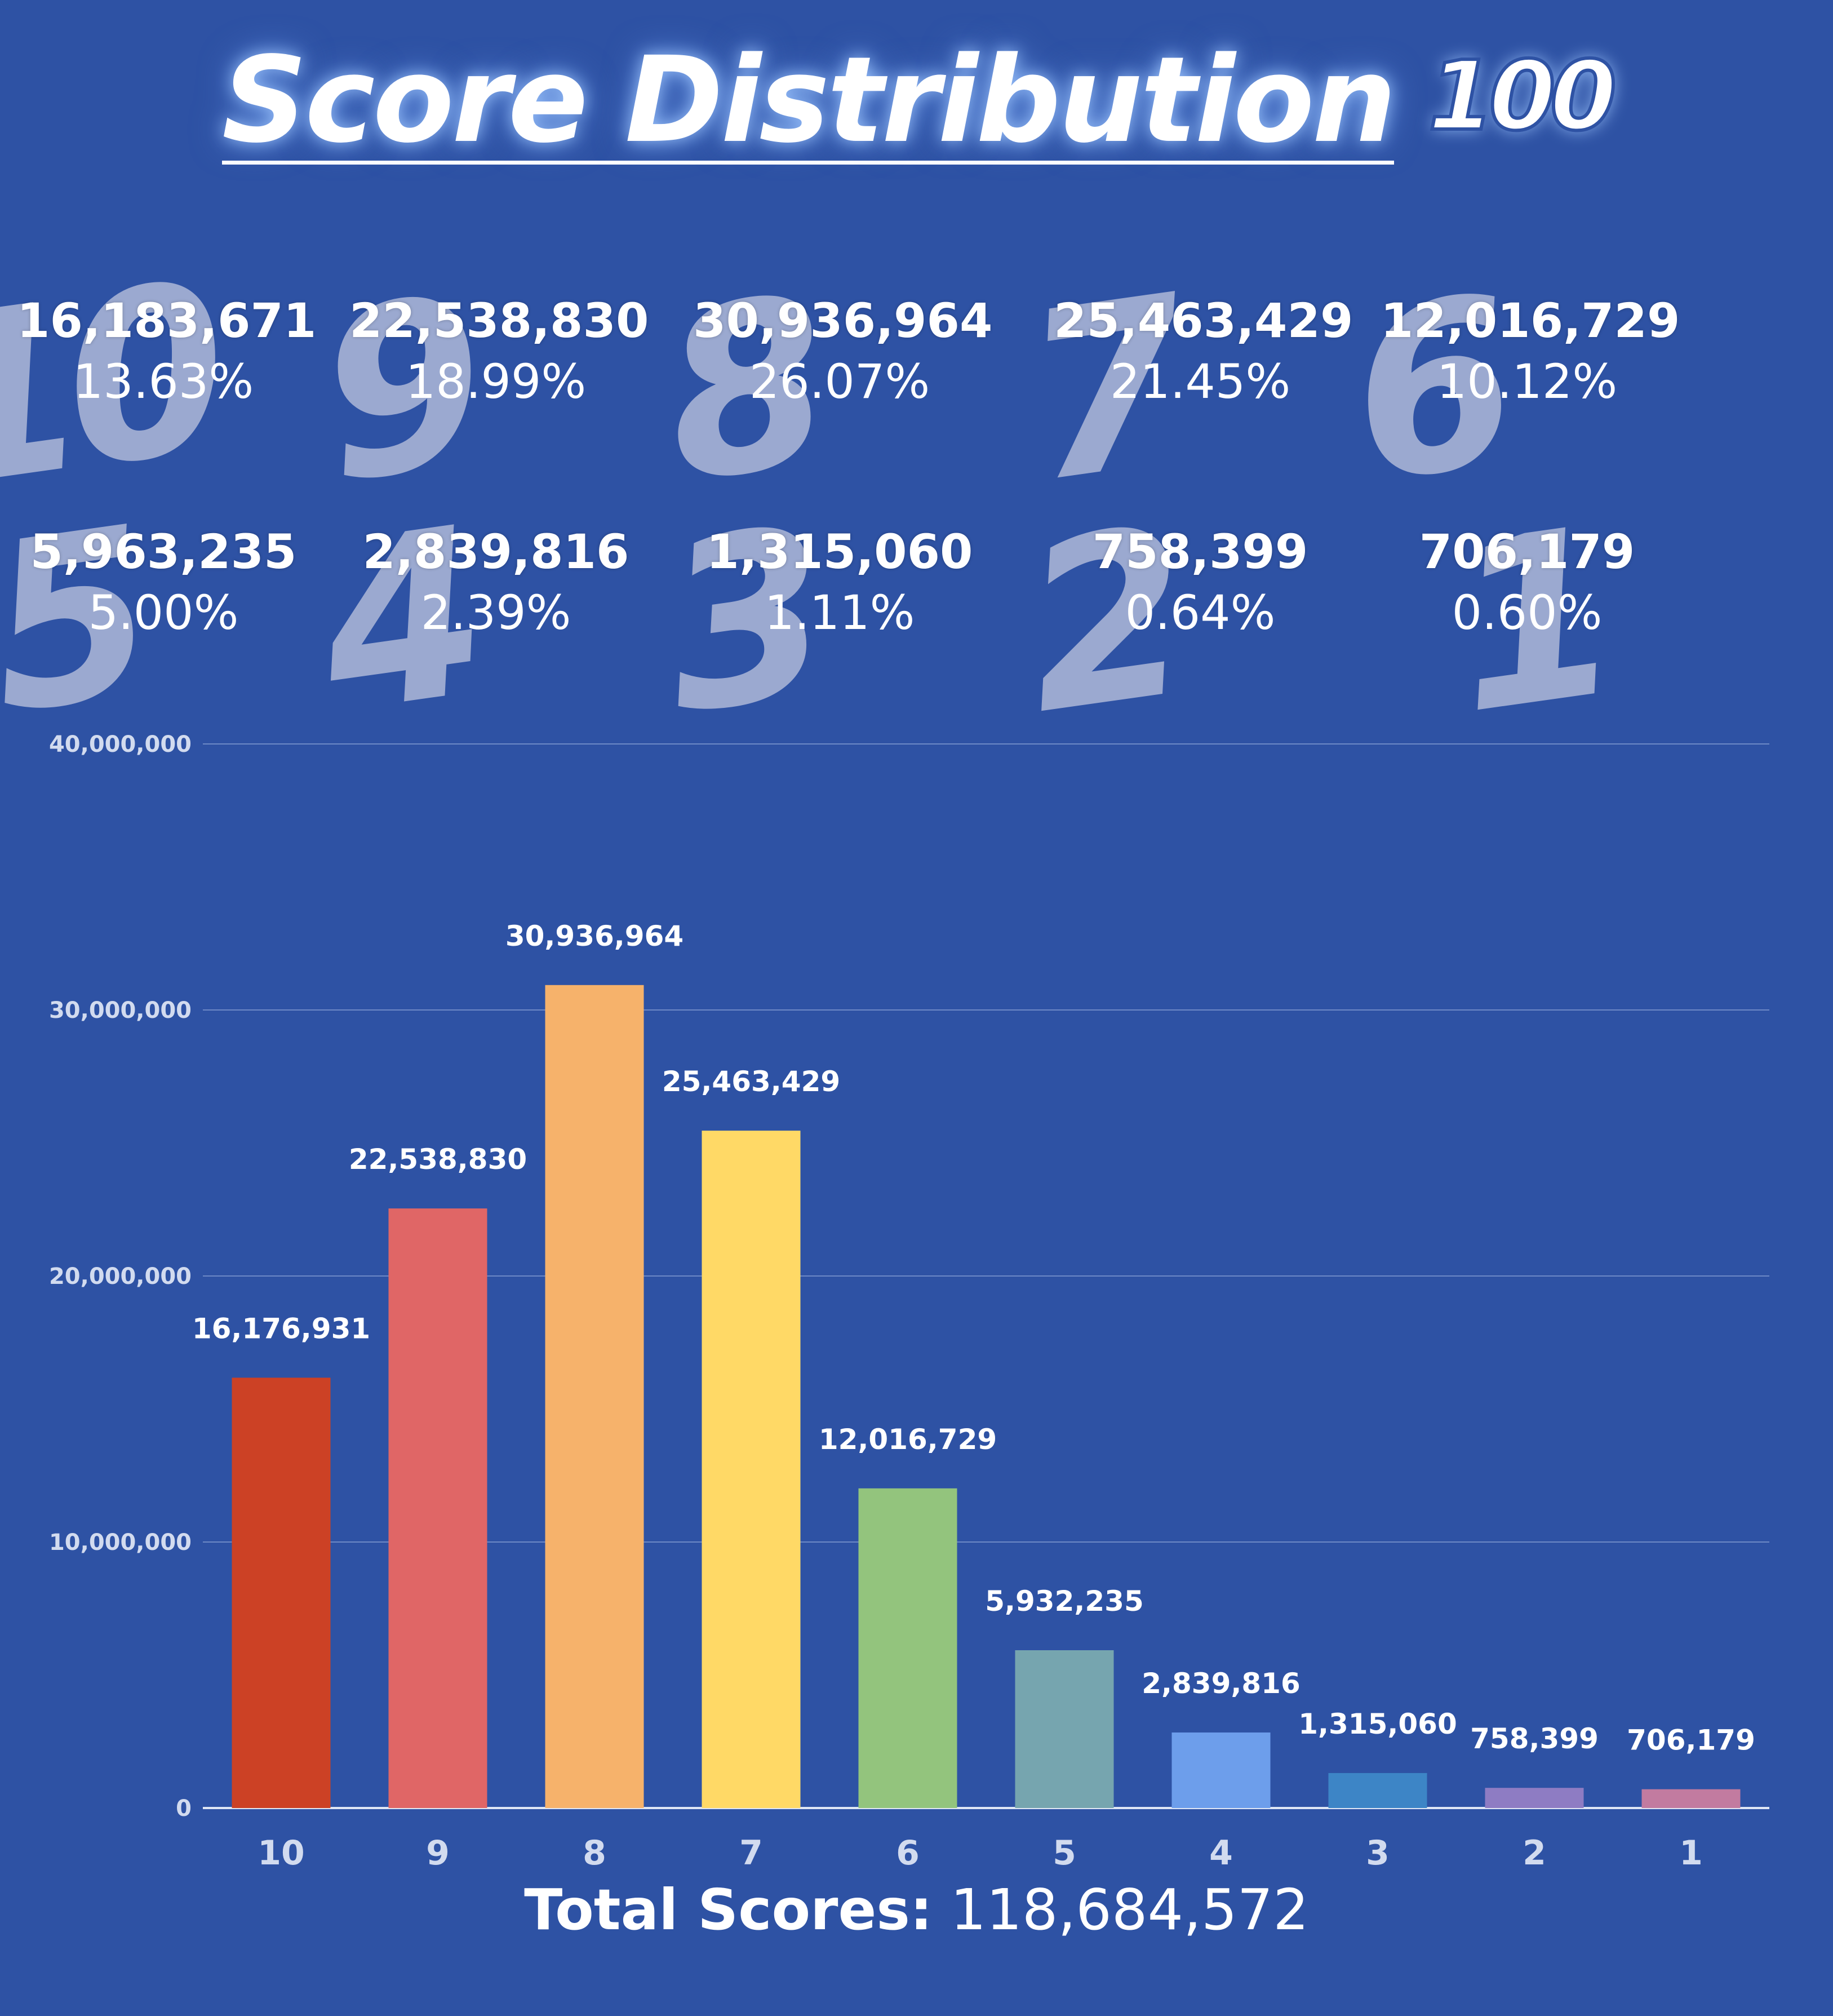 The height and width of the screenshot is (2016, 1833). I want to click on total-scores-value: 118,684,572, so click(1129, 1910).